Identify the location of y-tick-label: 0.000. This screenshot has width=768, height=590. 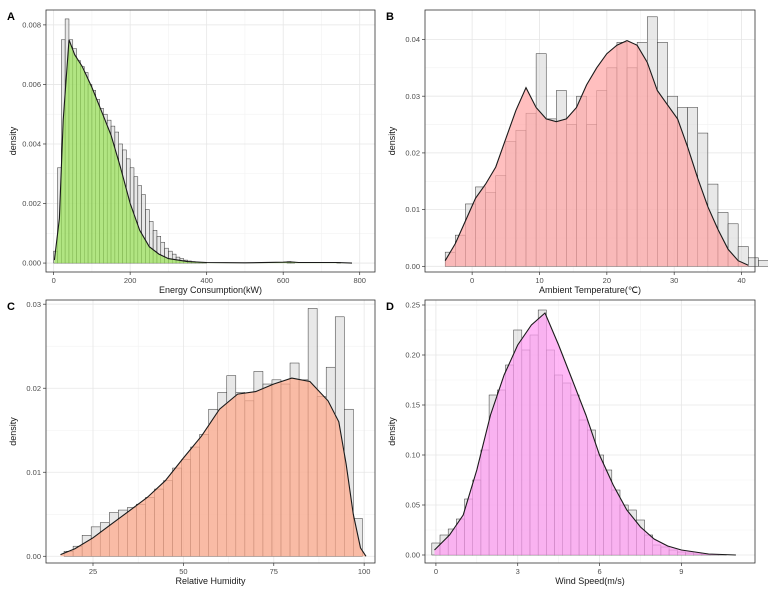
(31, 263).